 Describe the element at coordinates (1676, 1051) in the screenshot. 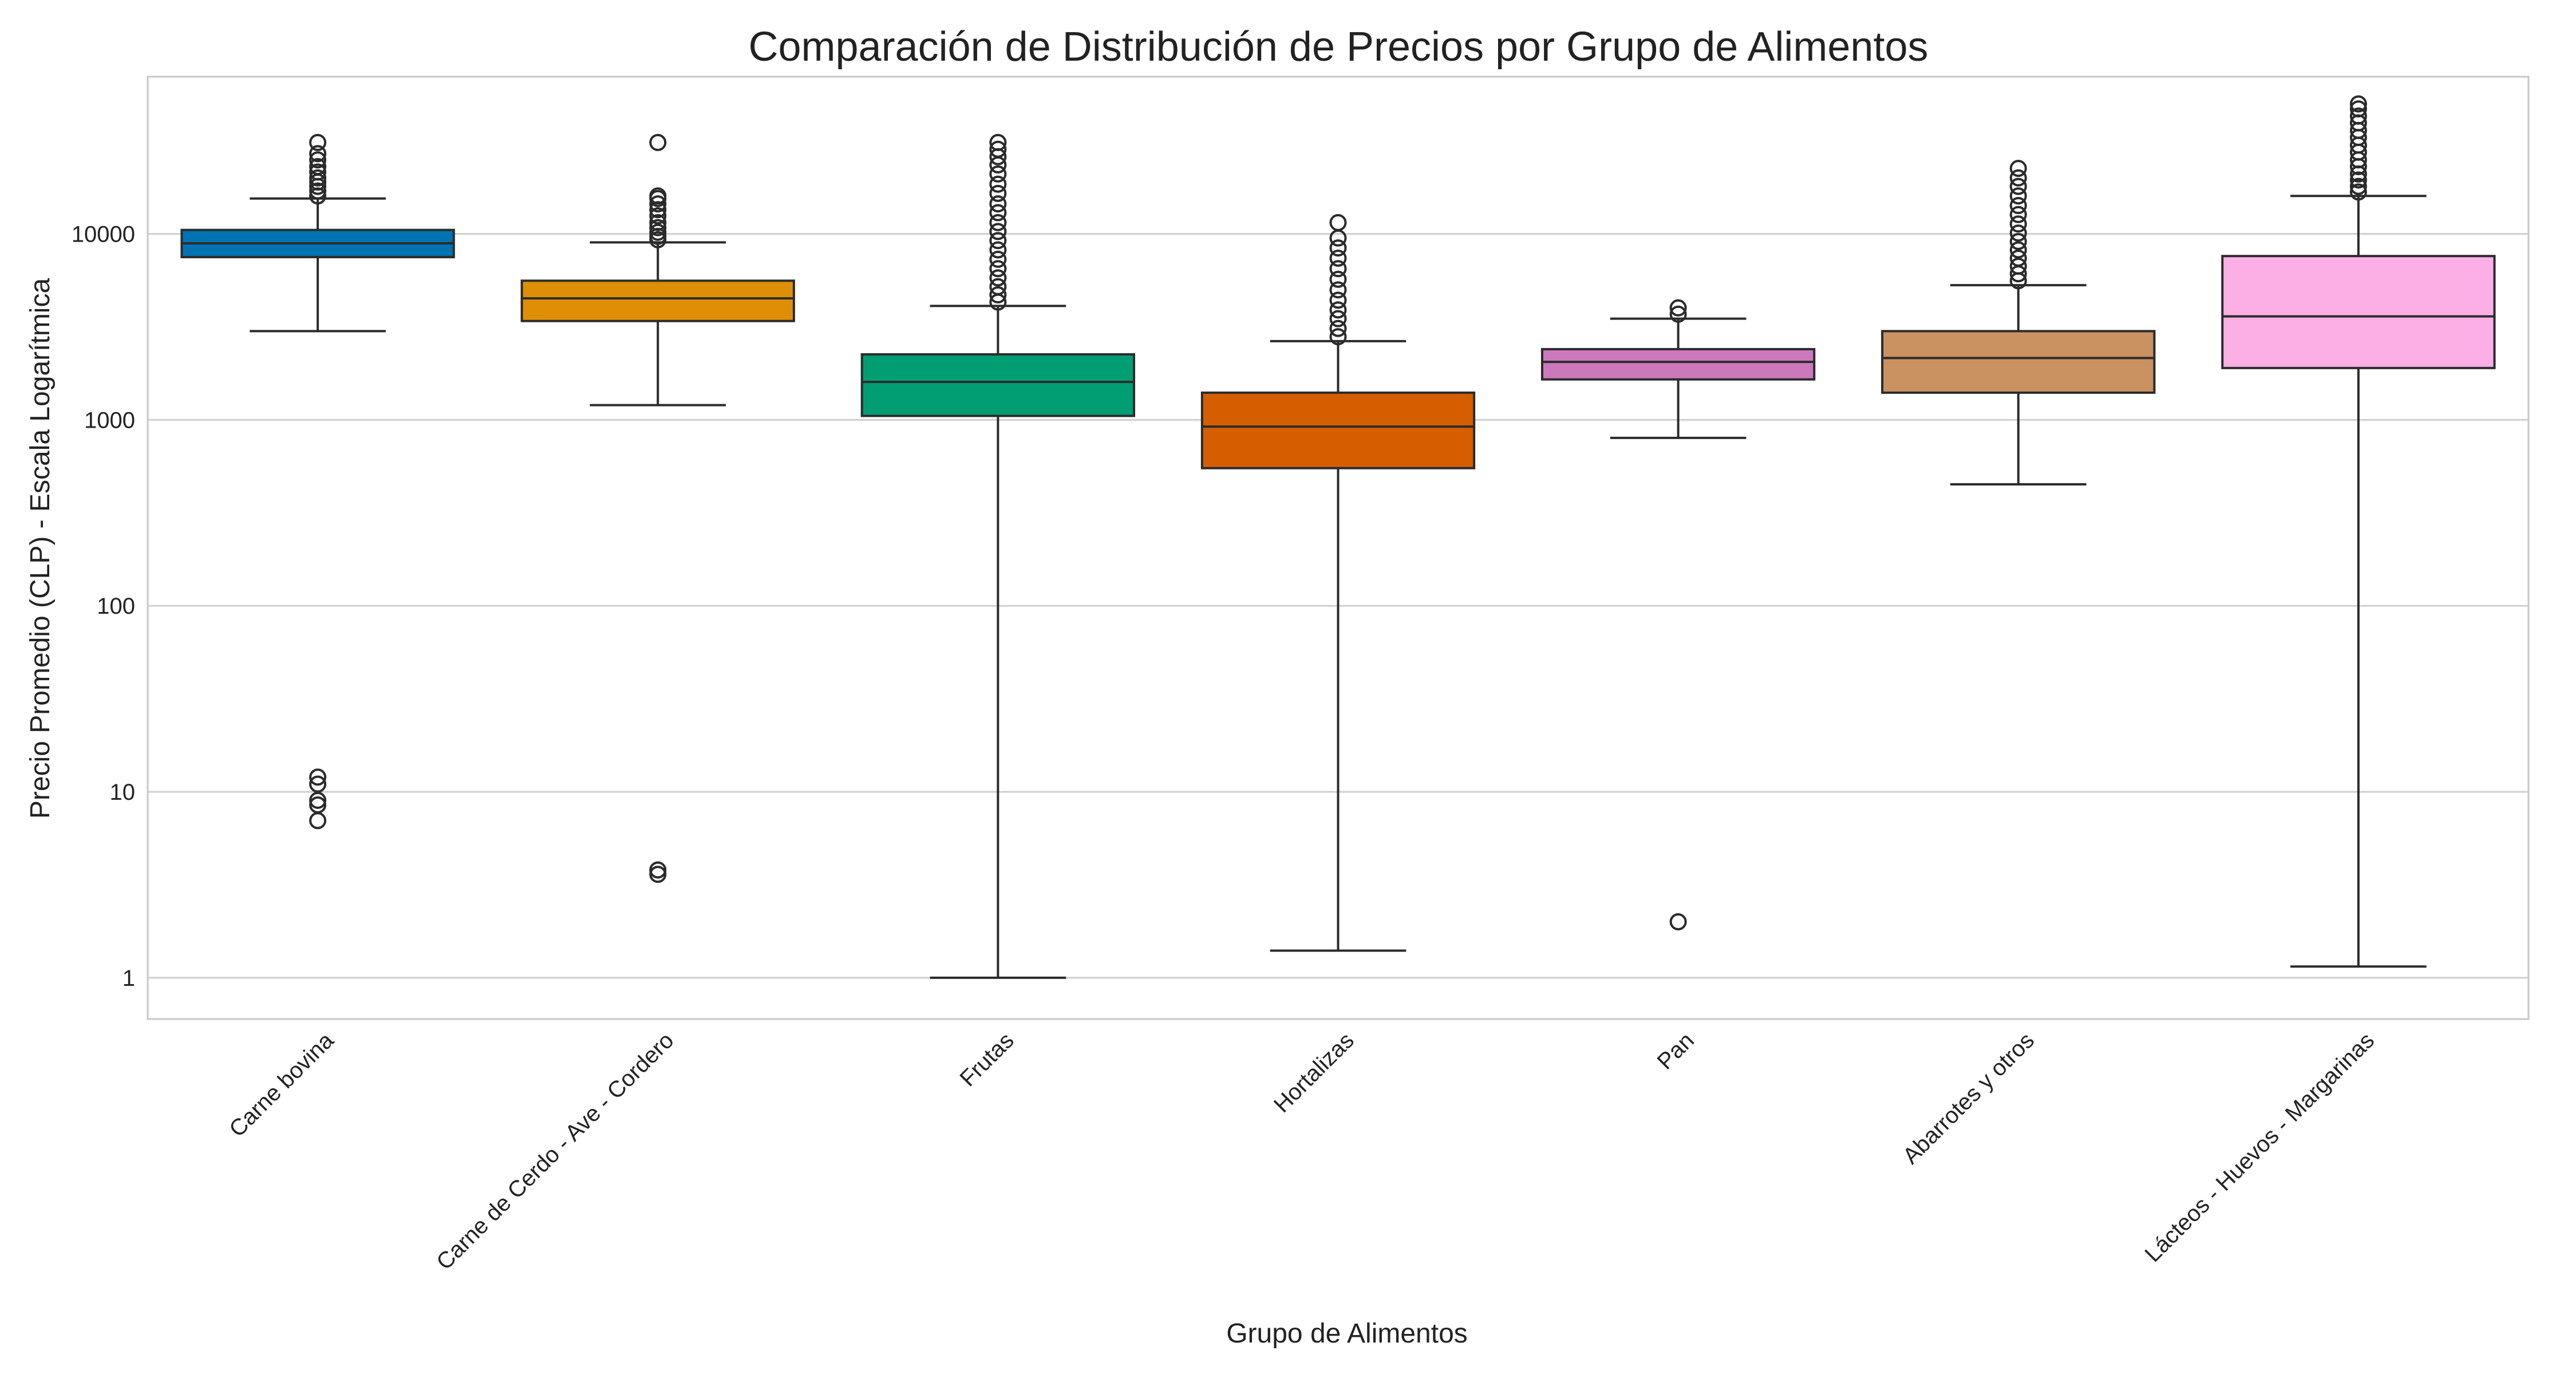

I see `x-tick-label: Pan` at that location.